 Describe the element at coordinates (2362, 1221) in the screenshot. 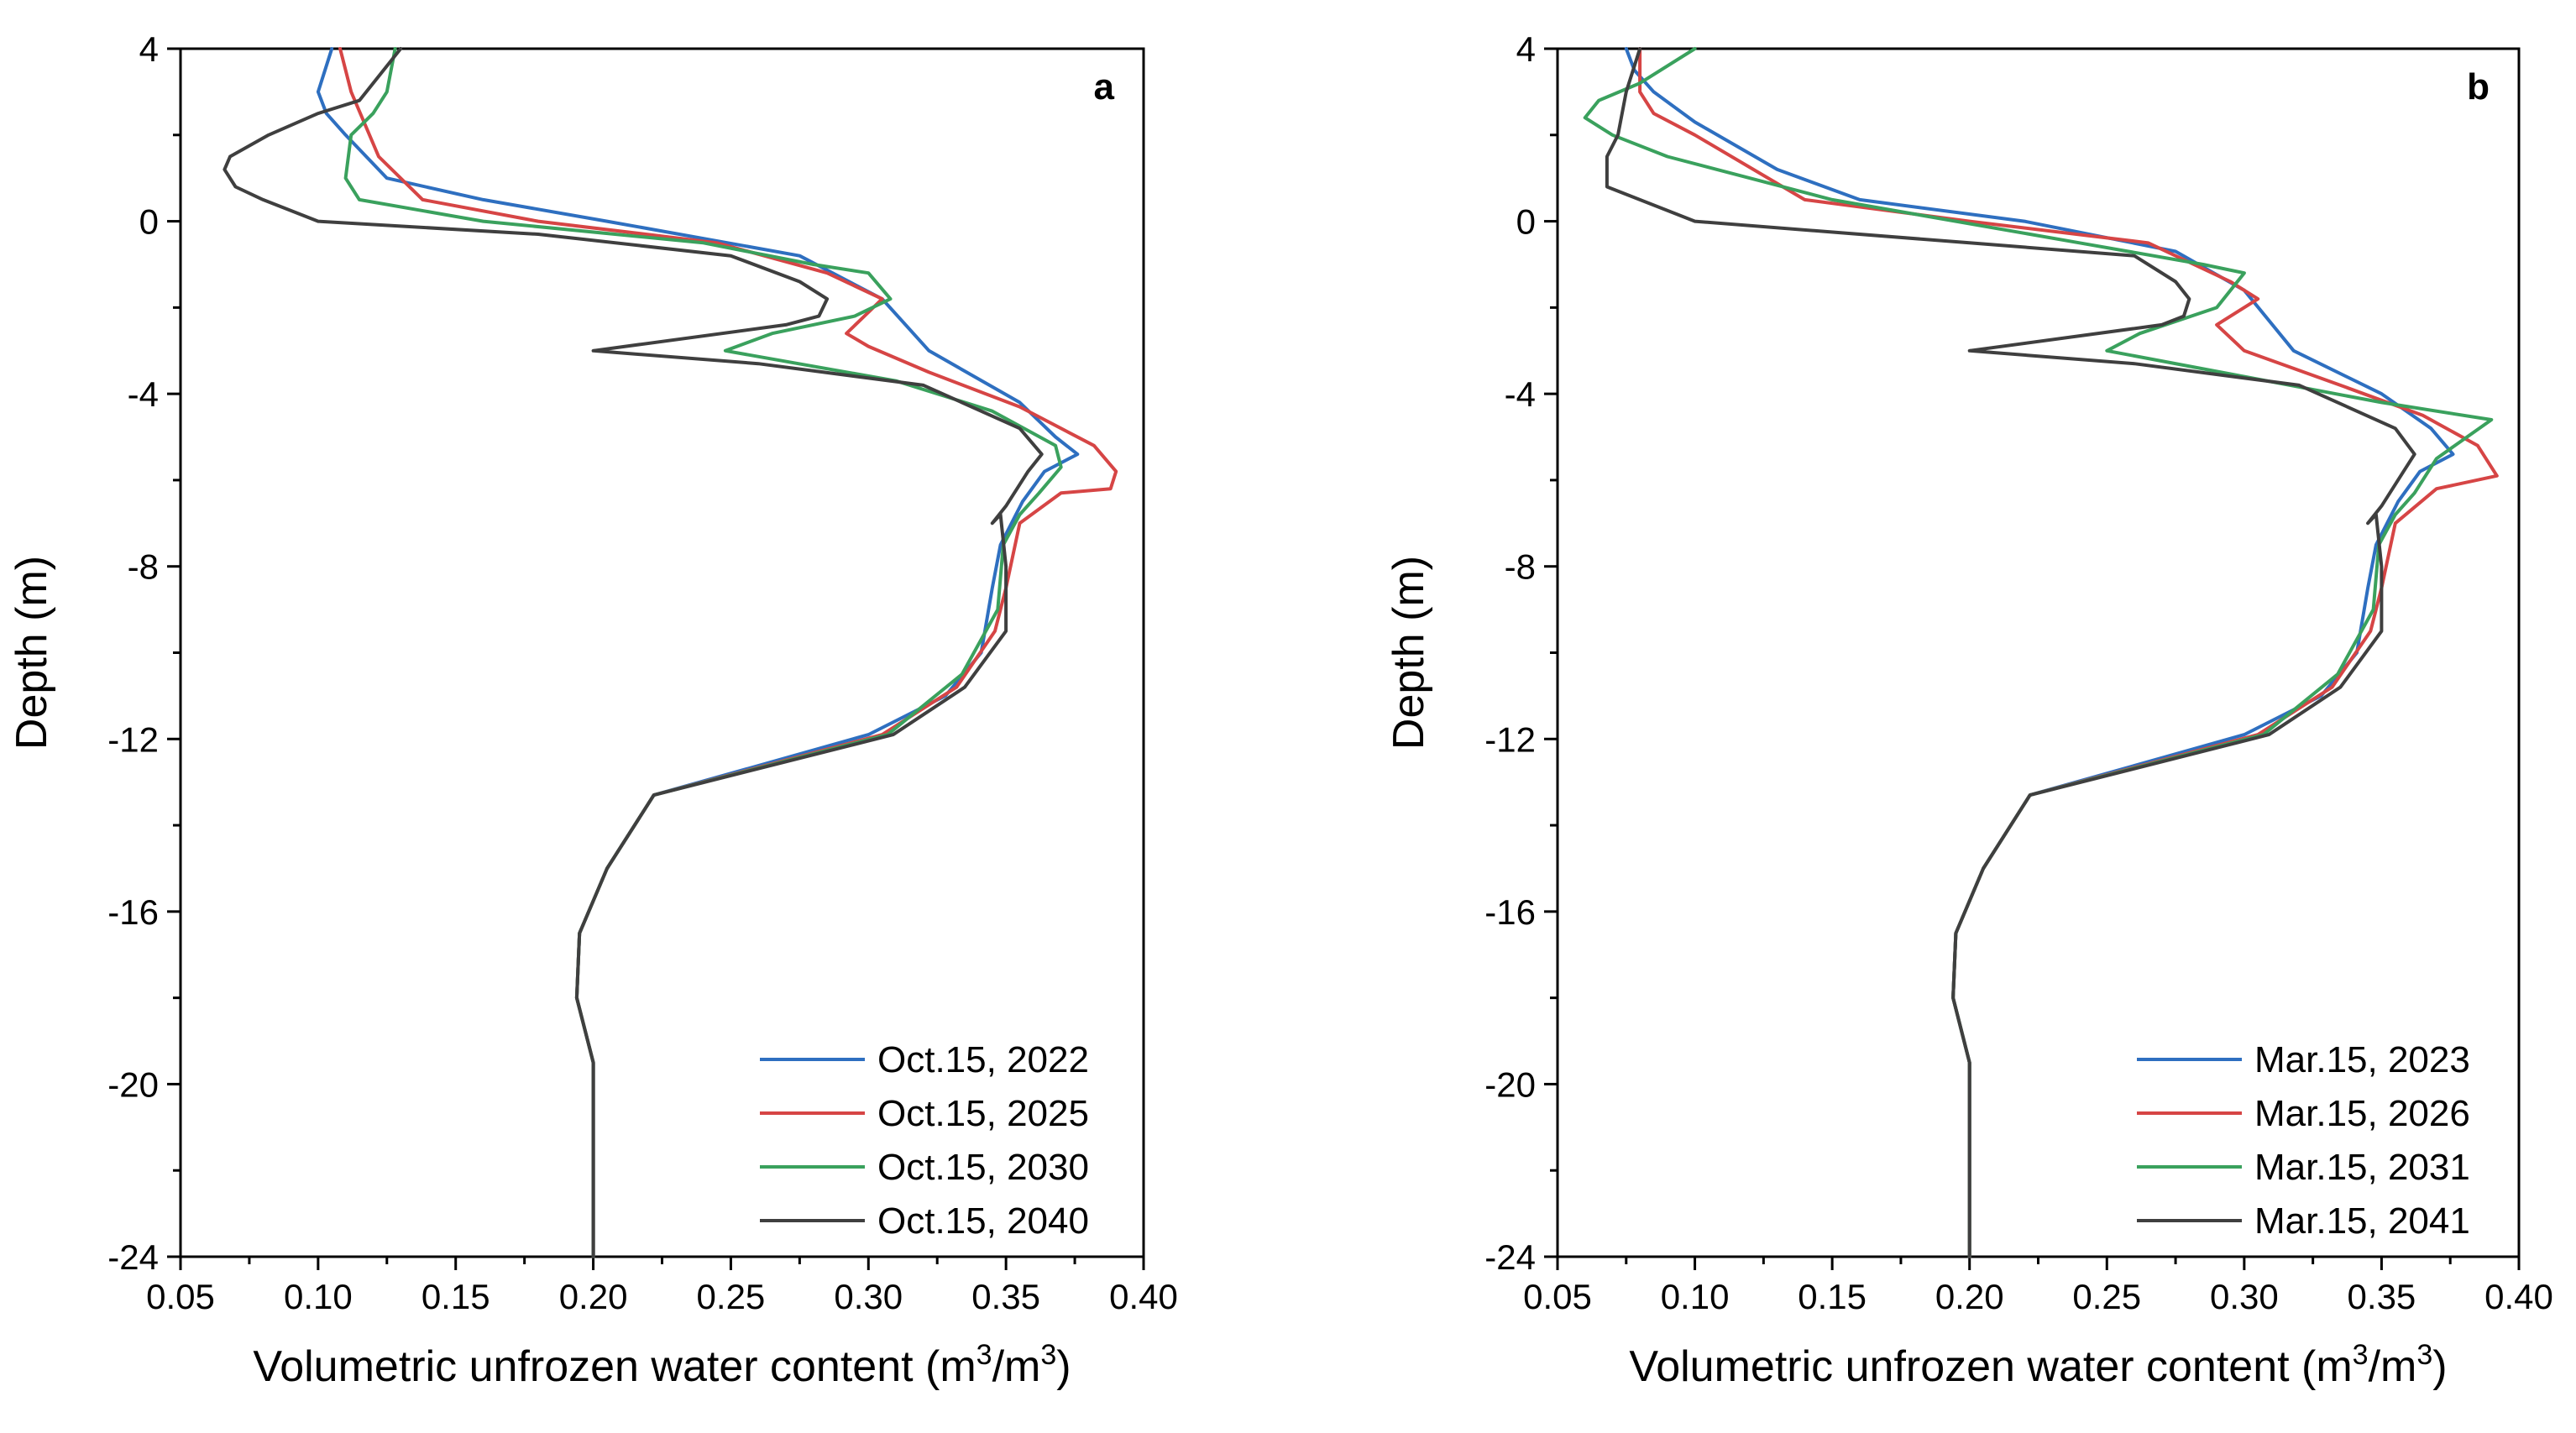

I see `legend-label: Mar.15, 2041` at that location.